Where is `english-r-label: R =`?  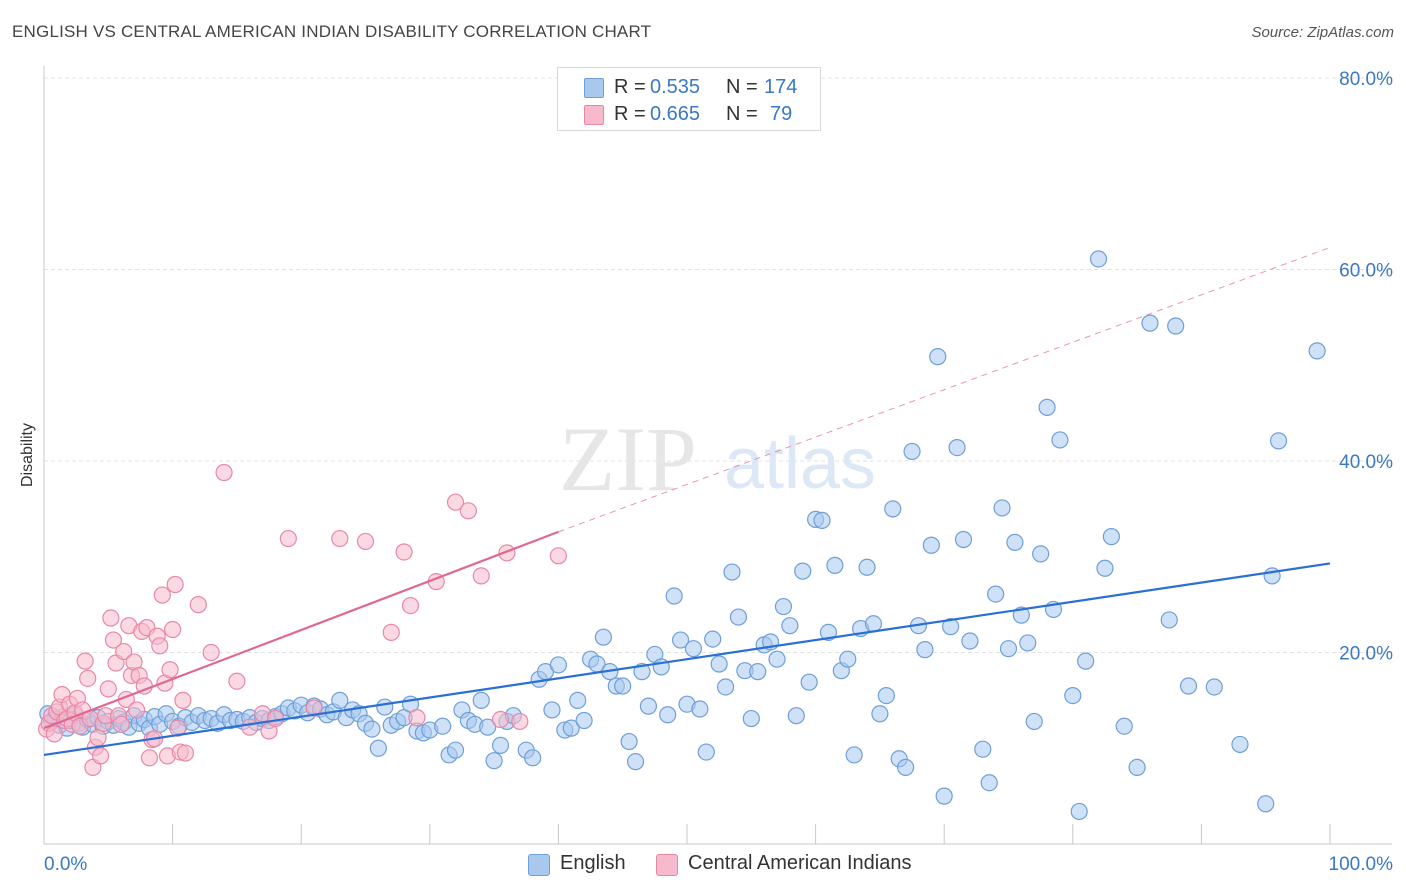
english-r-label: R = is located at coordinates (630, 87).